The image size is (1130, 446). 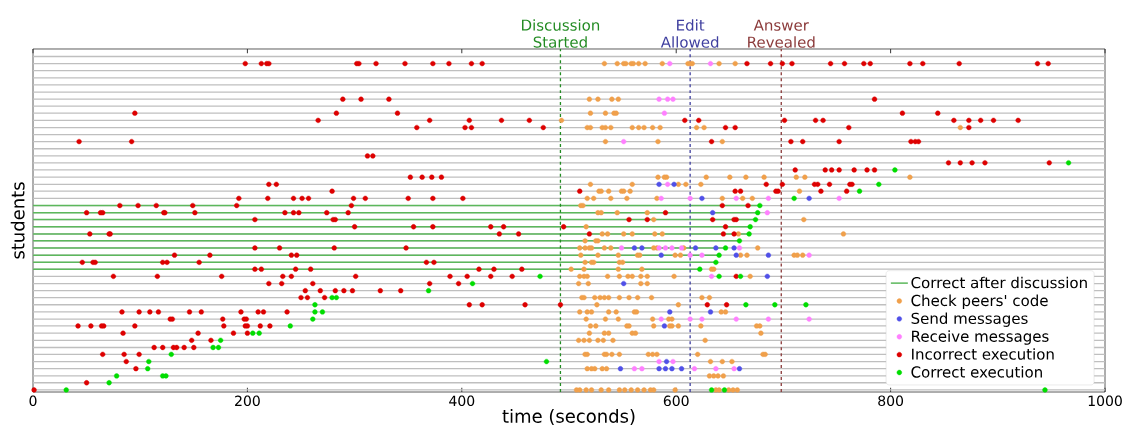 What do you see at coordinates (689, 33) in the screenshot?
I see `ref-line-label: Edit Allowed` at bounding box center [689, 33].